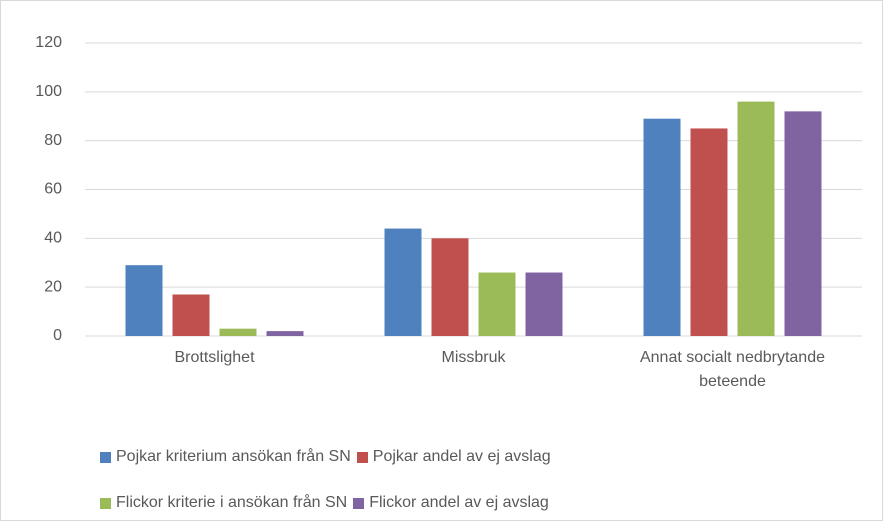 The height and width of the screenshot is (521, 883). Describe the element at coordinates (53, 140) in the screenshot. I see `y-tick-label: 80` at that location.